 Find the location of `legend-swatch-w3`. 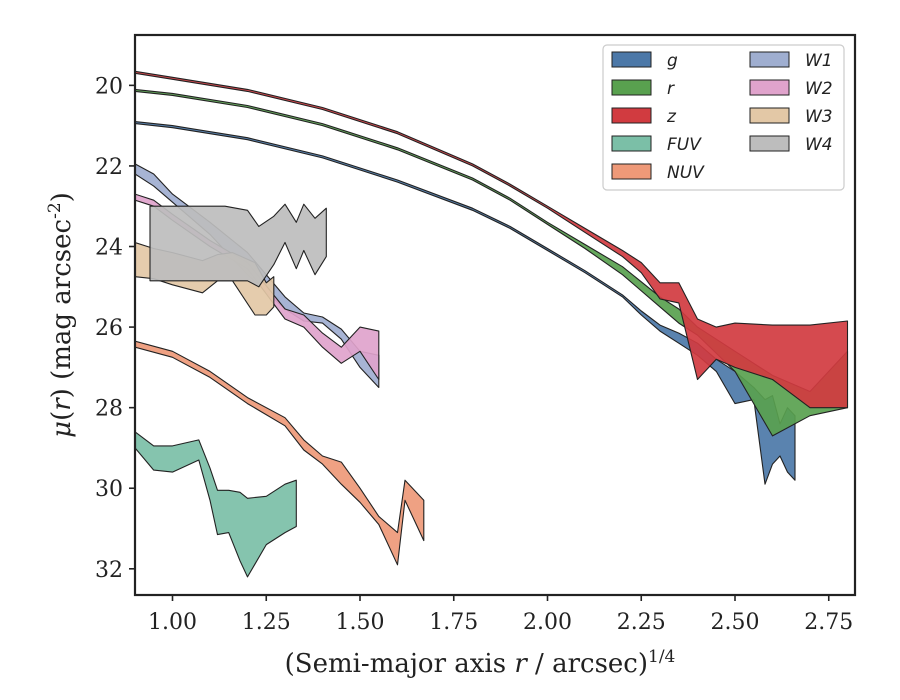

legend-swatch-w3 is located at coordinates (769, 115).